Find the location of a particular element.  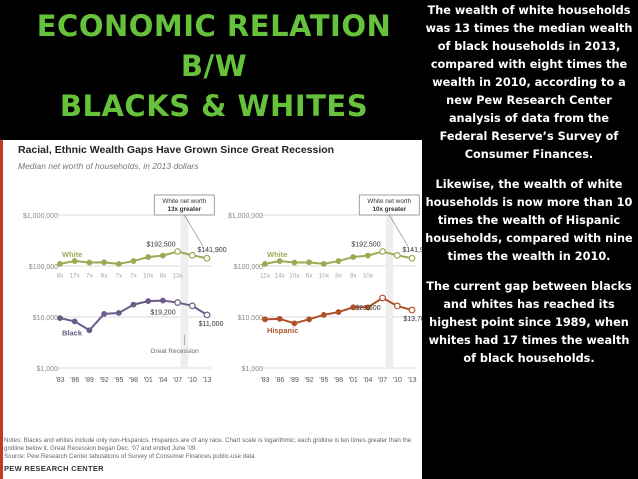

title-line-1: ECONOMIC RELATION is located at coordinates (214, 26).